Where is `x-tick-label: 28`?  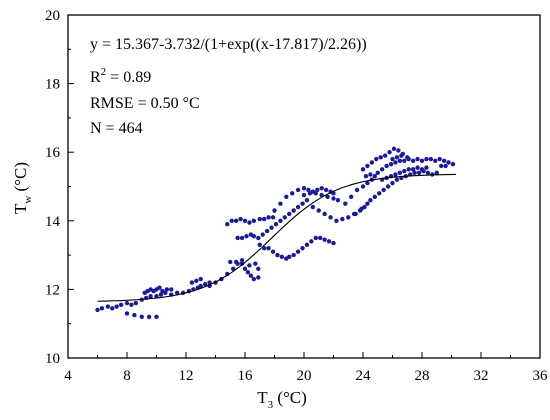 x-tick-label: 28 is located at coordinates (422, 376).